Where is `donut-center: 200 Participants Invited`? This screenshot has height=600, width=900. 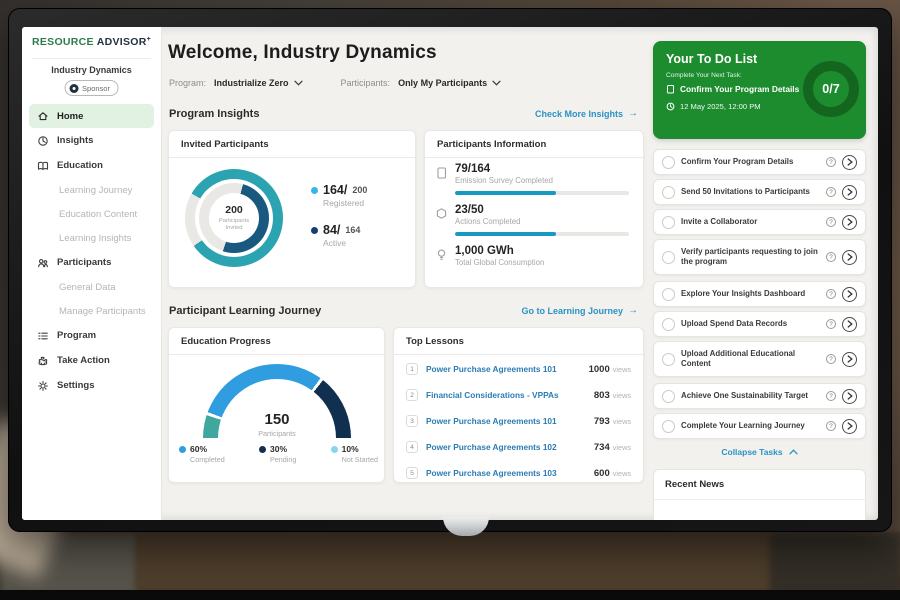
donut-center: 200 Participants Invited is located at coordinates (234, 218).